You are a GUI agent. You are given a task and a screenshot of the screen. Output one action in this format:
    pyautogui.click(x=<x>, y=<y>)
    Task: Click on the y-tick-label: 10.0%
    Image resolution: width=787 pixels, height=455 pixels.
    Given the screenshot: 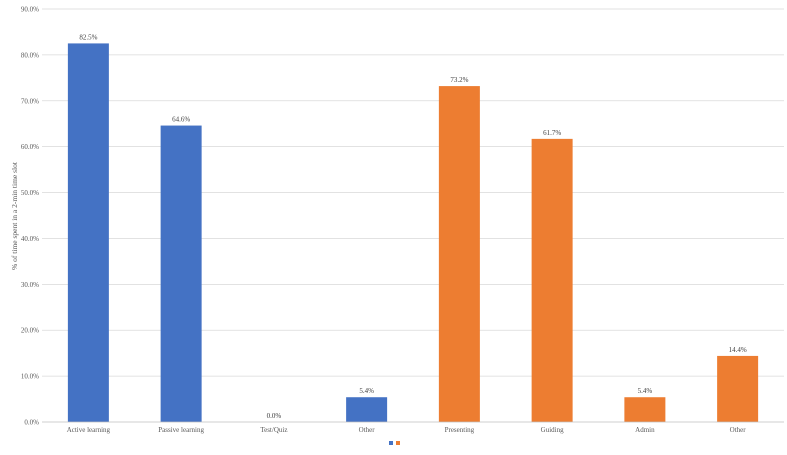 What is the action you would take?
    pyautogui.click(x=30, y=377)
    